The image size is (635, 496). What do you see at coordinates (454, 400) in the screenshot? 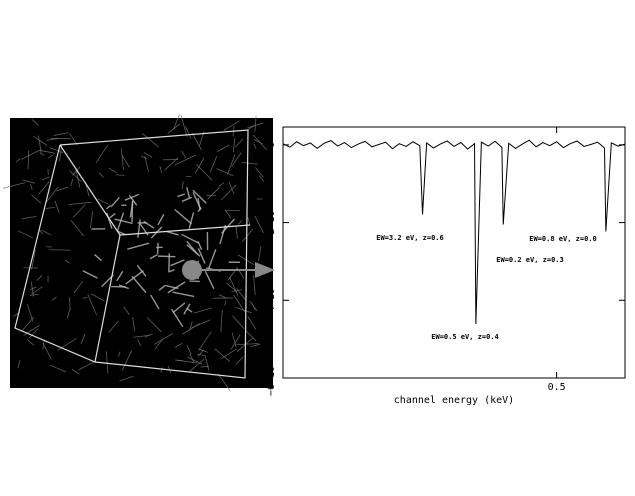
I see `x-axis-label: channel energy (keV)` at bounding box center [454, 400].